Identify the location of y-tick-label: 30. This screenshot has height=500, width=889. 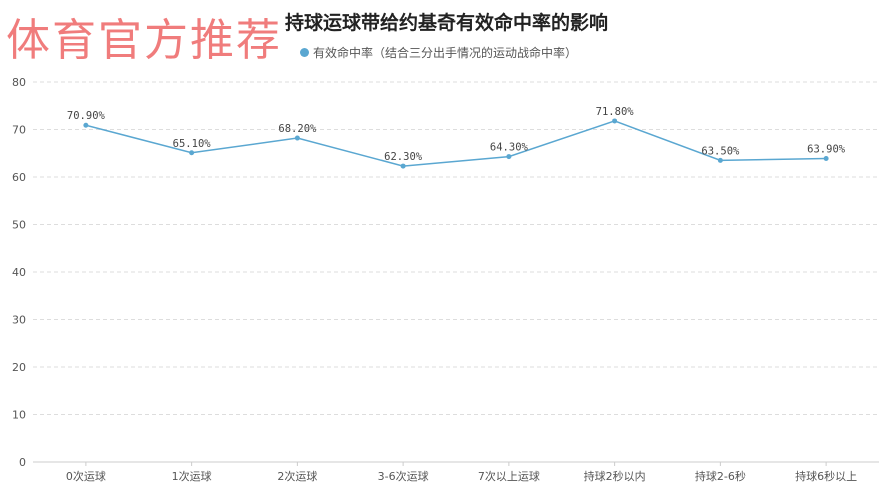
(19, 320).